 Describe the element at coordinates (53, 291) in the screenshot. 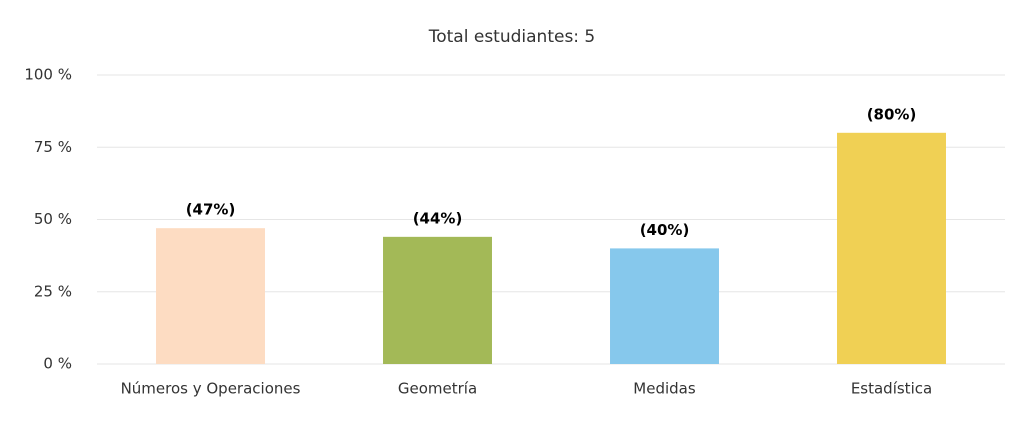

I see `y-tick-label: 25 %` at that location.